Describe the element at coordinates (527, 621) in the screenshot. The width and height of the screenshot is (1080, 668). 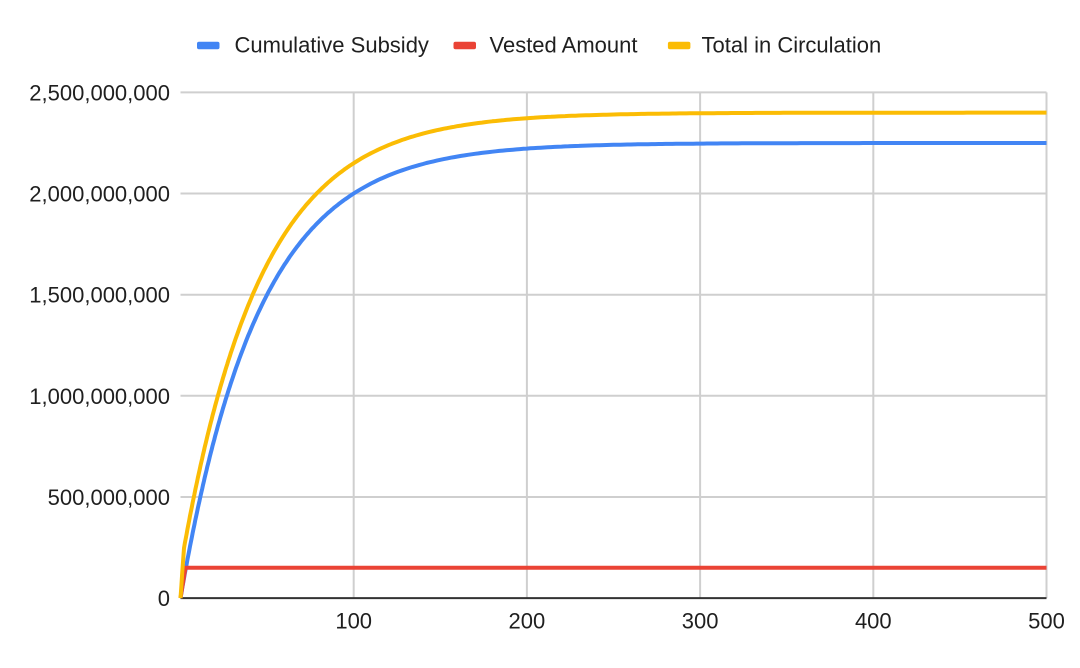
I see `svg-text: 200` at that location.